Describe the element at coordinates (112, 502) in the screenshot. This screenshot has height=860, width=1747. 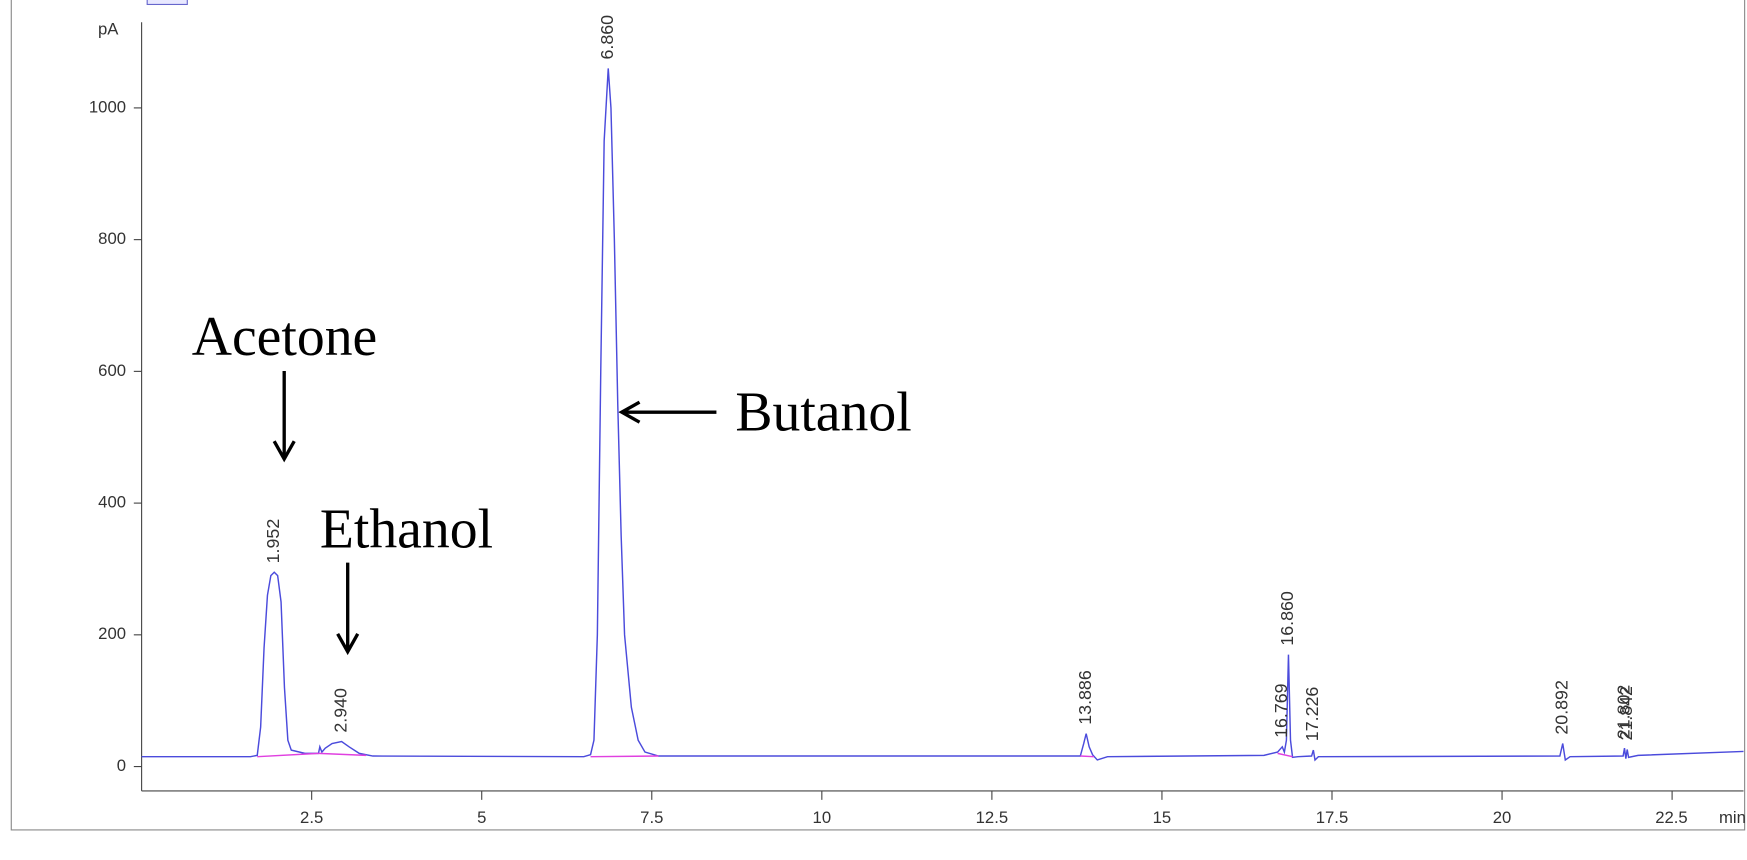
I see `y-tick-label: 400` at that location.